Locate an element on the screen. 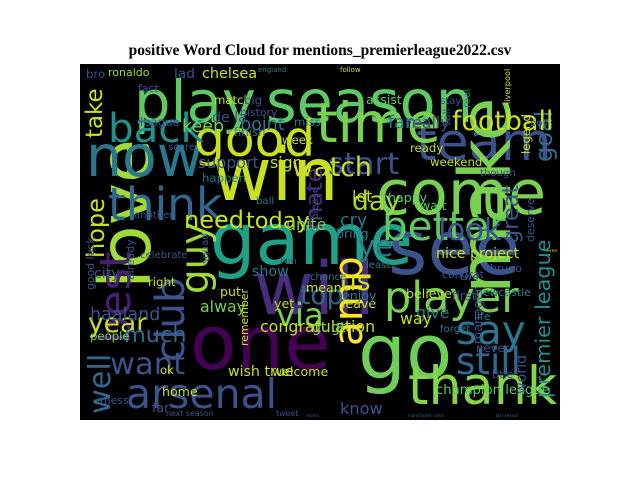  word-arsenal: arsenal is located at coordinates (201, 394).